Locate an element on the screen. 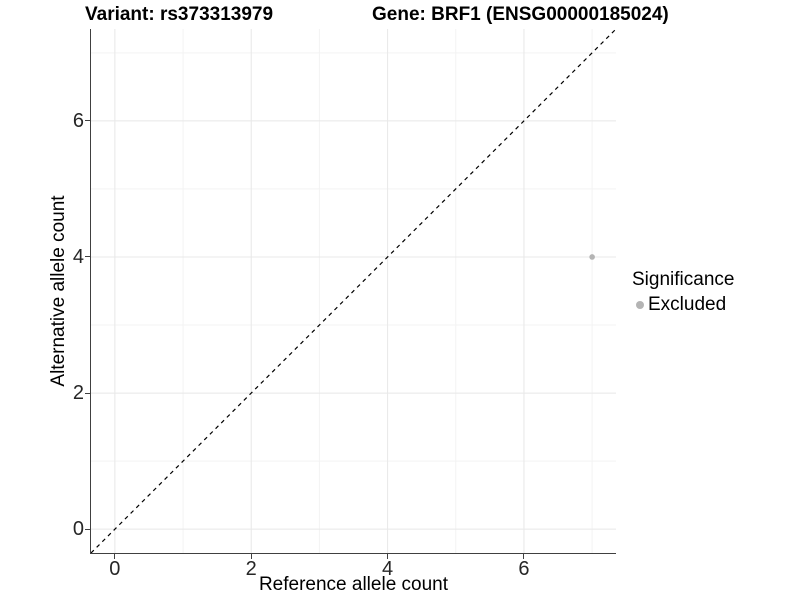 The image size is (800, 600). data-point is located at coordinates (592, 257).